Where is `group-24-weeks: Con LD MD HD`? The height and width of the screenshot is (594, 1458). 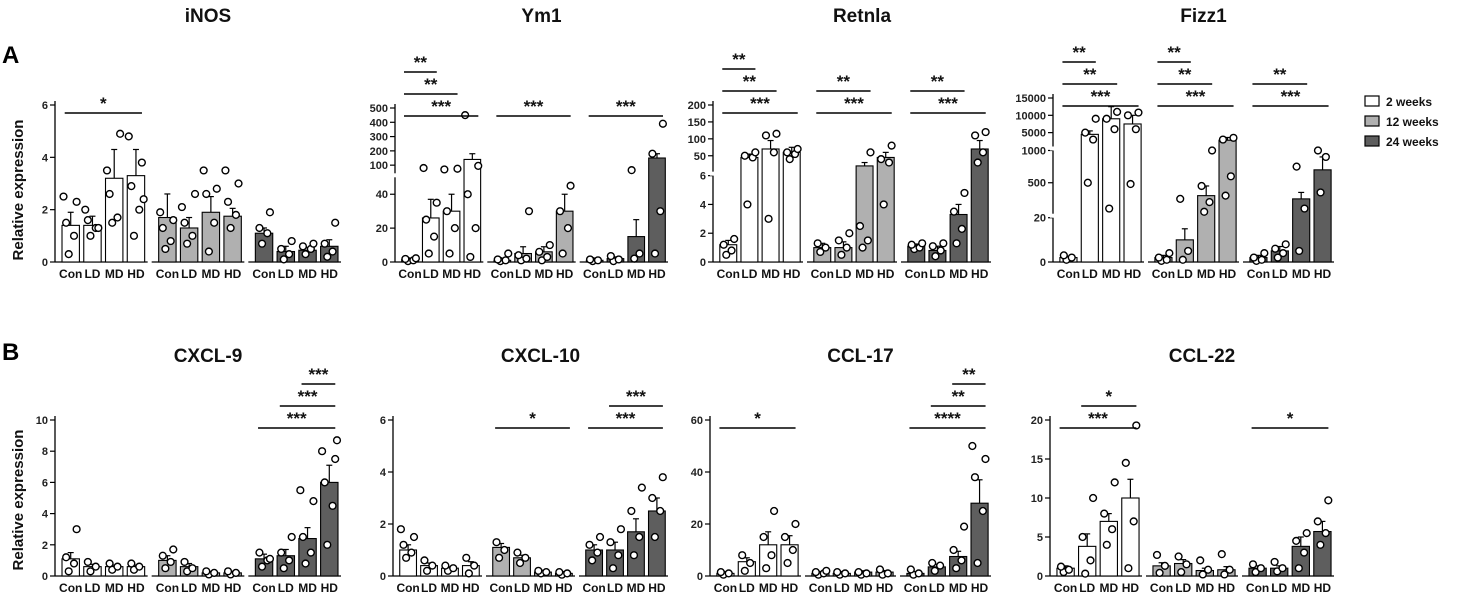 group-24-weeks: Con LD MD HD is located at coordinates (946, 204).